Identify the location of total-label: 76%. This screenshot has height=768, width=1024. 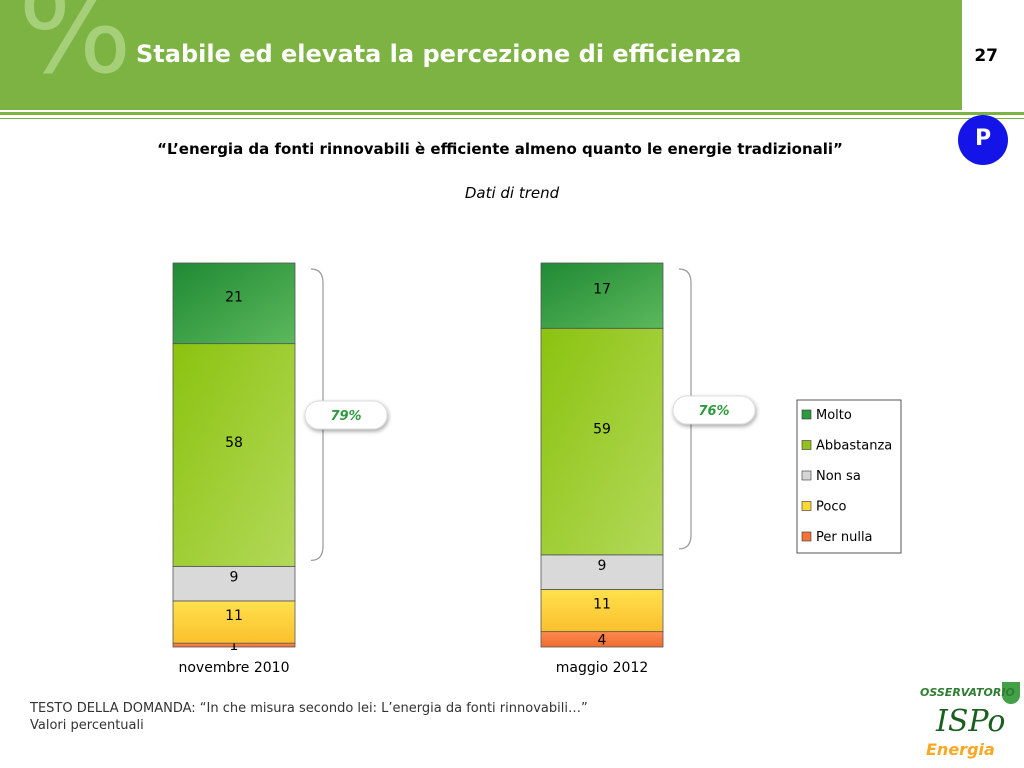
(713, 411).